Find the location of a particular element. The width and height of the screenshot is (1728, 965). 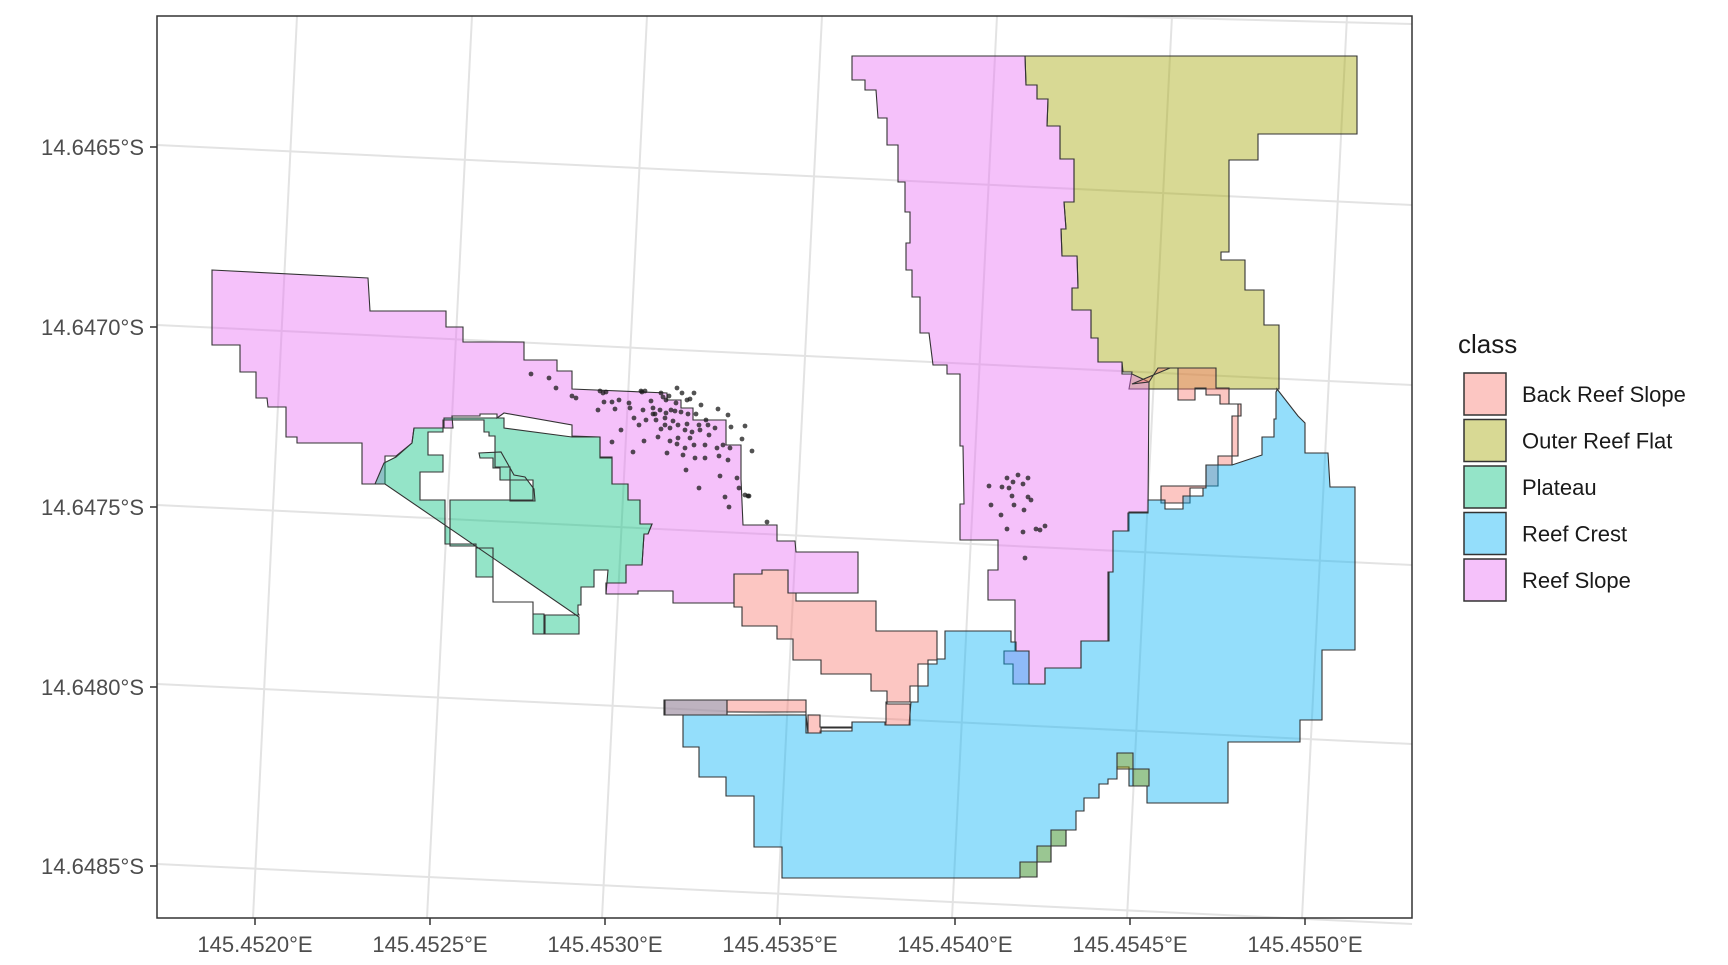

x-tick-label: 145.4535°E is located at coordinates (779, 944).